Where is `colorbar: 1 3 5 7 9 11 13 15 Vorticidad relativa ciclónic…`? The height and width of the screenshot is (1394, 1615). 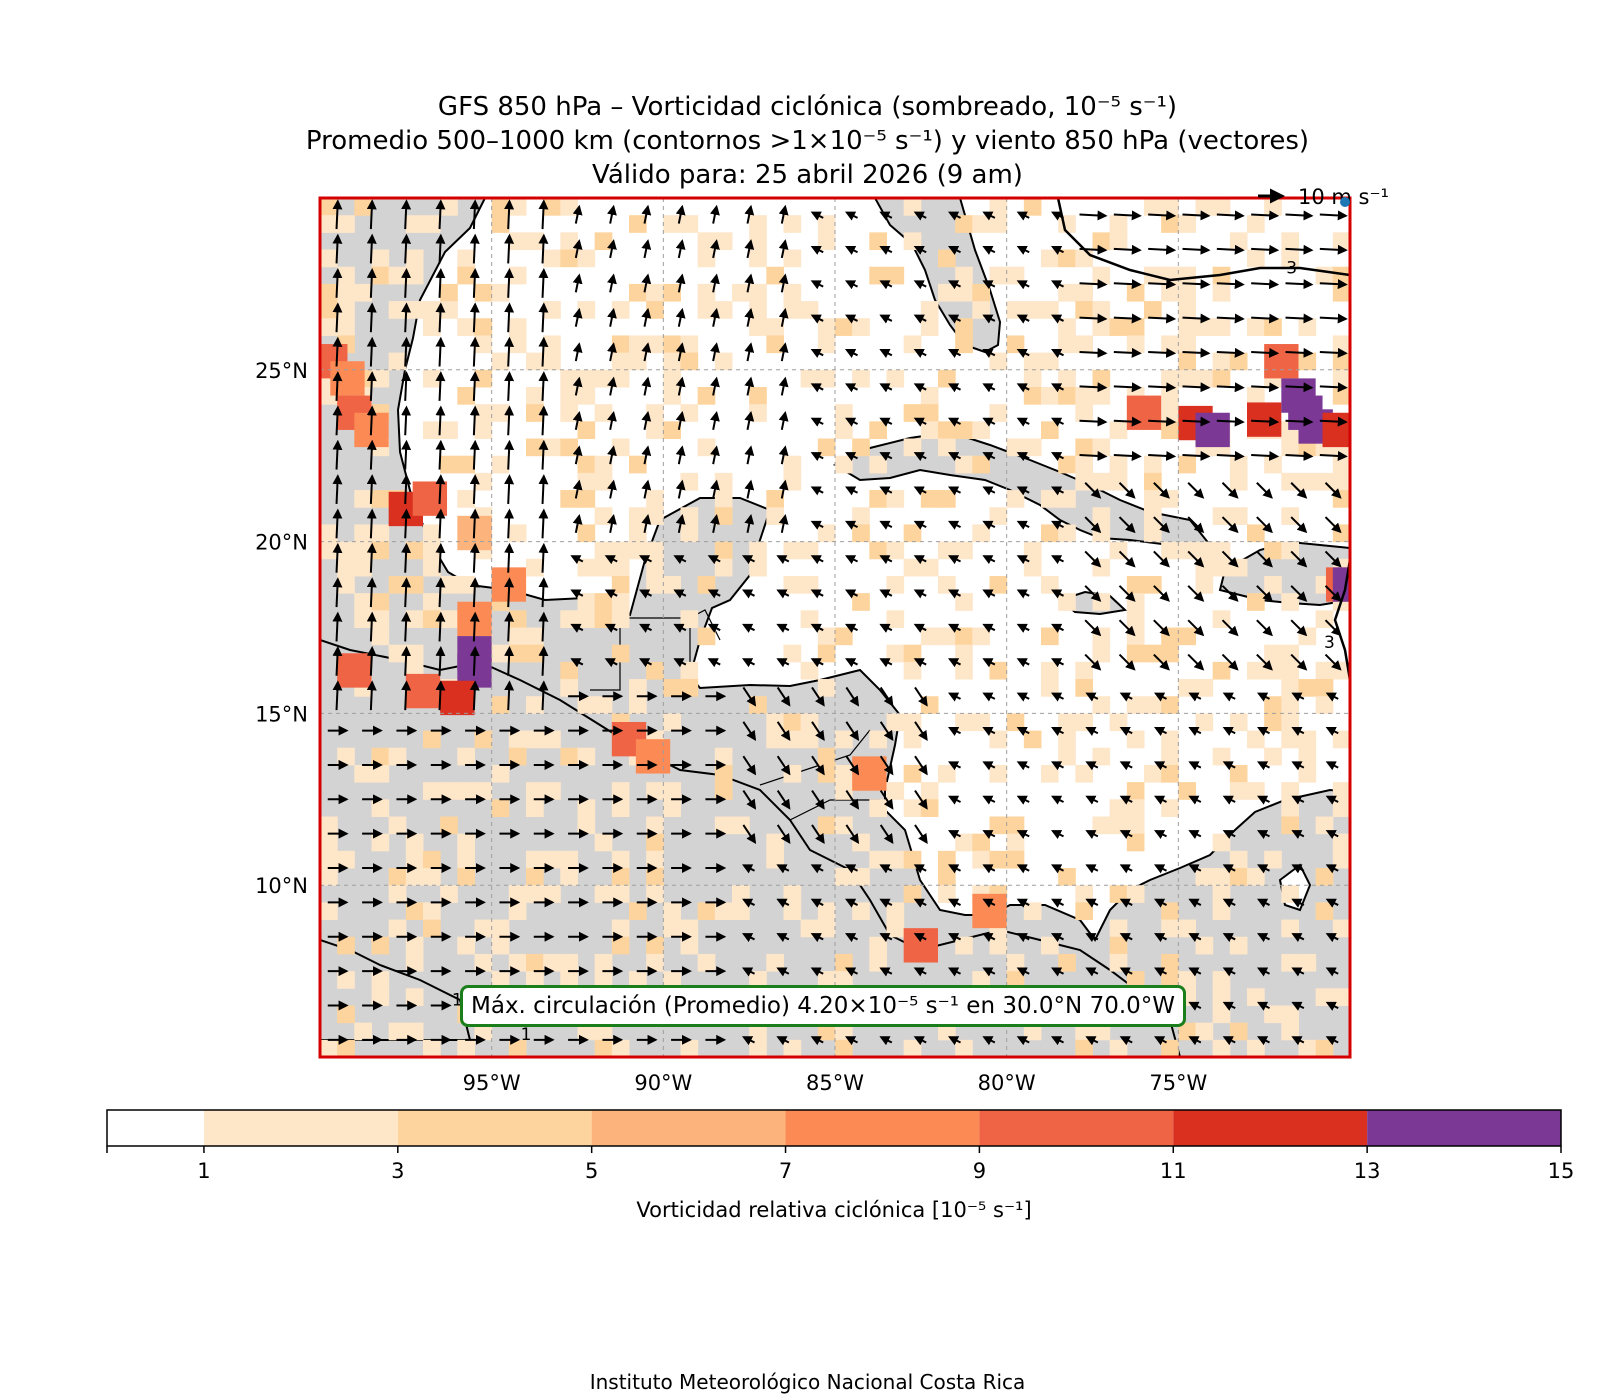 colorbar: 1 3 5 7 9 11 13 15 Vorticidad relativa ciclónic… is located at coordinates (840, 1165).